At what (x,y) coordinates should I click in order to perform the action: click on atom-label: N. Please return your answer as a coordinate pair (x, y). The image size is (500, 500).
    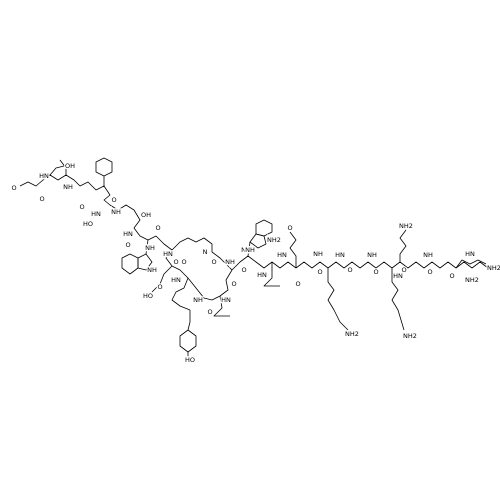
    Looking at the image, I should click on (205, 252).